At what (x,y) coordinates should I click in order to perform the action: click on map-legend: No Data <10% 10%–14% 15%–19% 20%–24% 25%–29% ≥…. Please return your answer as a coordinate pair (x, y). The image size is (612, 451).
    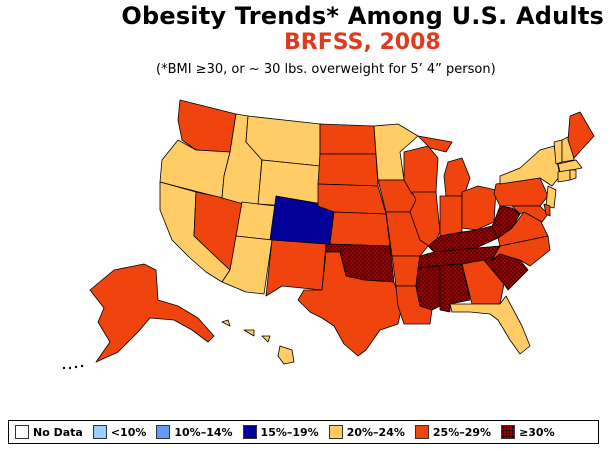
    Looking at the image, I should click on (303, 432).